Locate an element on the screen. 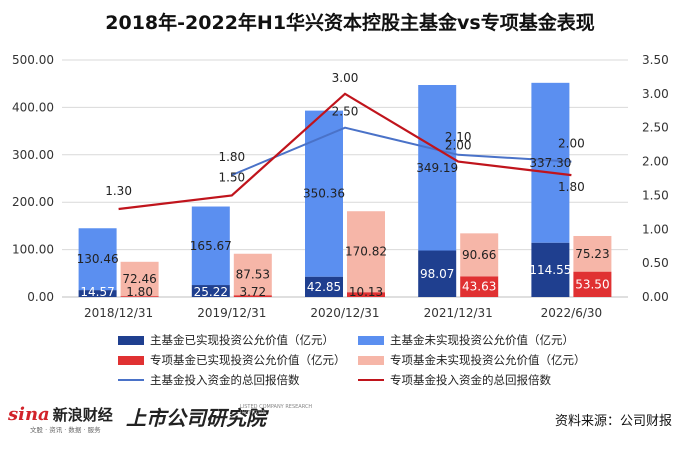 This screenshot has width=700, height=452. y-tick-label: 200.00 is located at coordinates (33, 202).